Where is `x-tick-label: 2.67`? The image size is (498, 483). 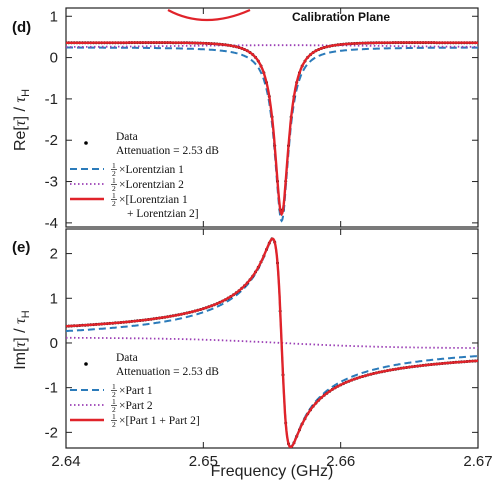
x-tick-label: 2.67 is located at coordinates (477, 461).